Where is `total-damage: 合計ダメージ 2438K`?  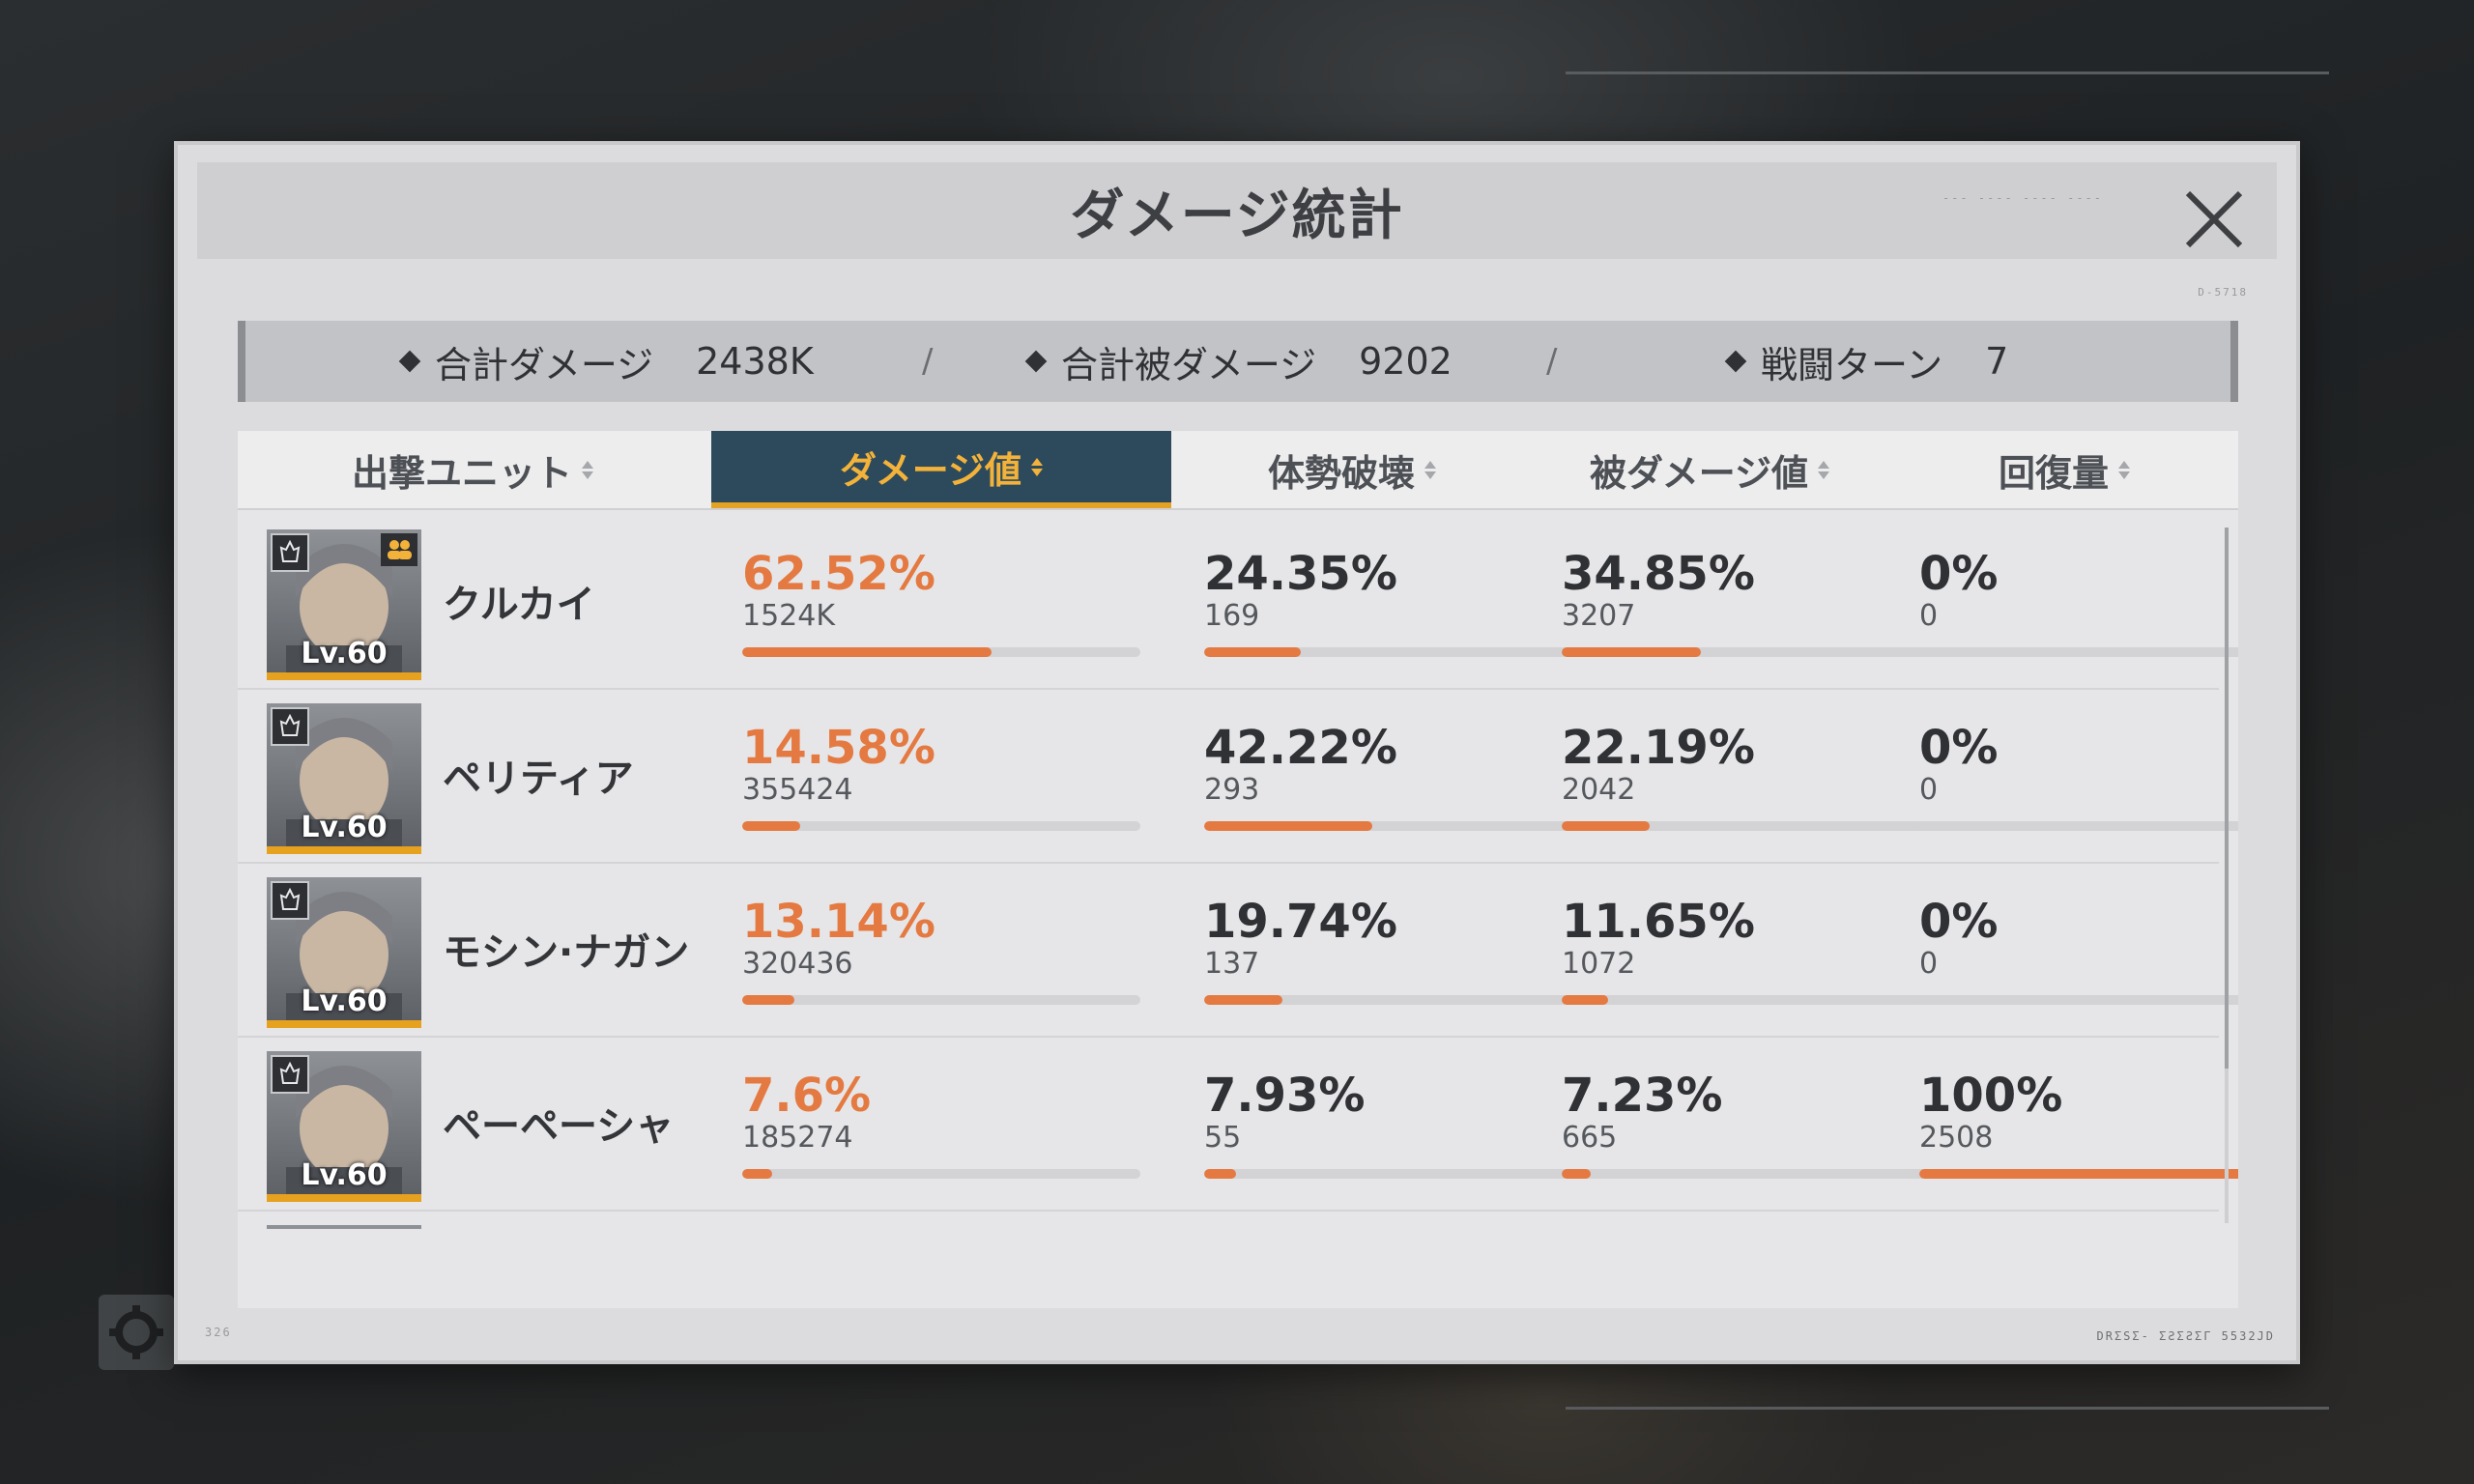
total-damage: 合計ダメージ 2438K is located at coordinates (606, 361).